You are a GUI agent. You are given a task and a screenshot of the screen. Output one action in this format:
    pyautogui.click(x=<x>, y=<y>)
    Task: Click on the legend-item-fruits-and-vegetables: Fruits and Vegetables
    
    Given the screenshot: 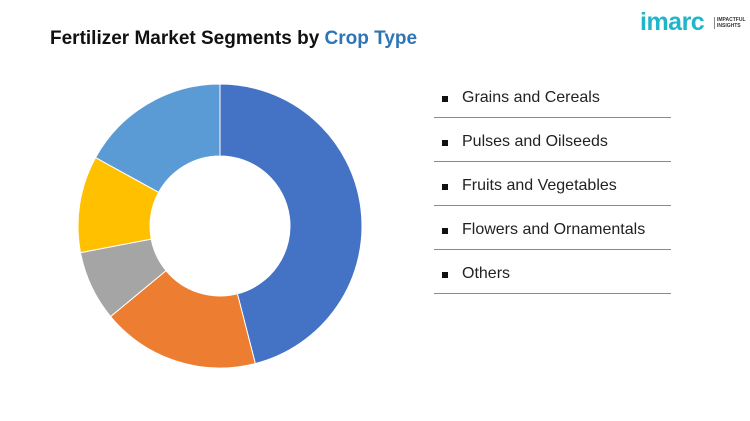 What is the action you would take?
    pyautogui.click(x=552, y=184)
    